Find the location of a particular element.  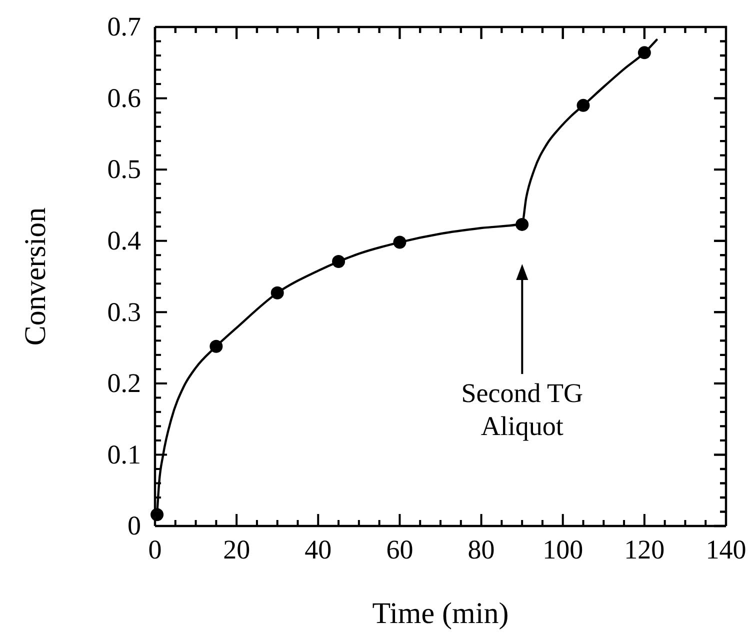

x-tick-label: 80 is located at coordinates (481, 549).